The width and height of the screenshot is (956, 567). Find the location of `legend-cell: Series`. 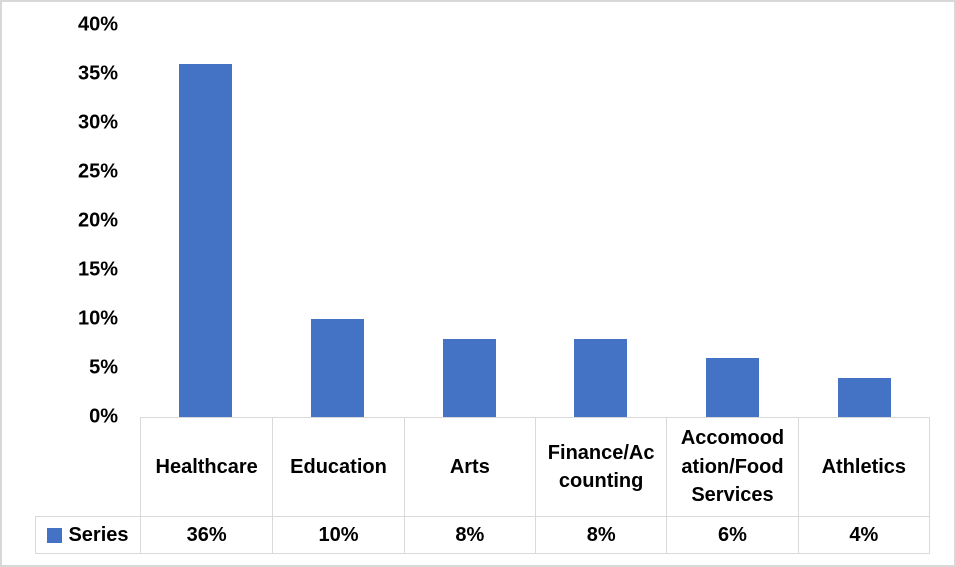

legend-cell: Series is located at coordinates (87, 535).